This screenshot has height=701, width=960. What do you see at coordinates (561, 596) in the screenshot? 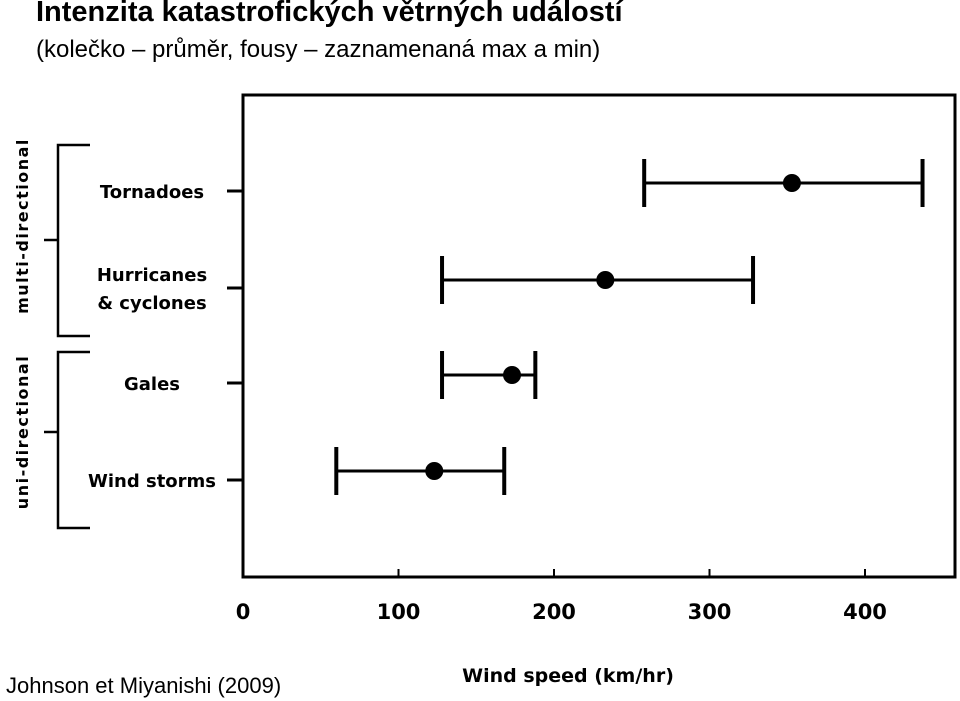
I see `x-axis: 0 100 200 300 400` at bounding box center [561, 596].